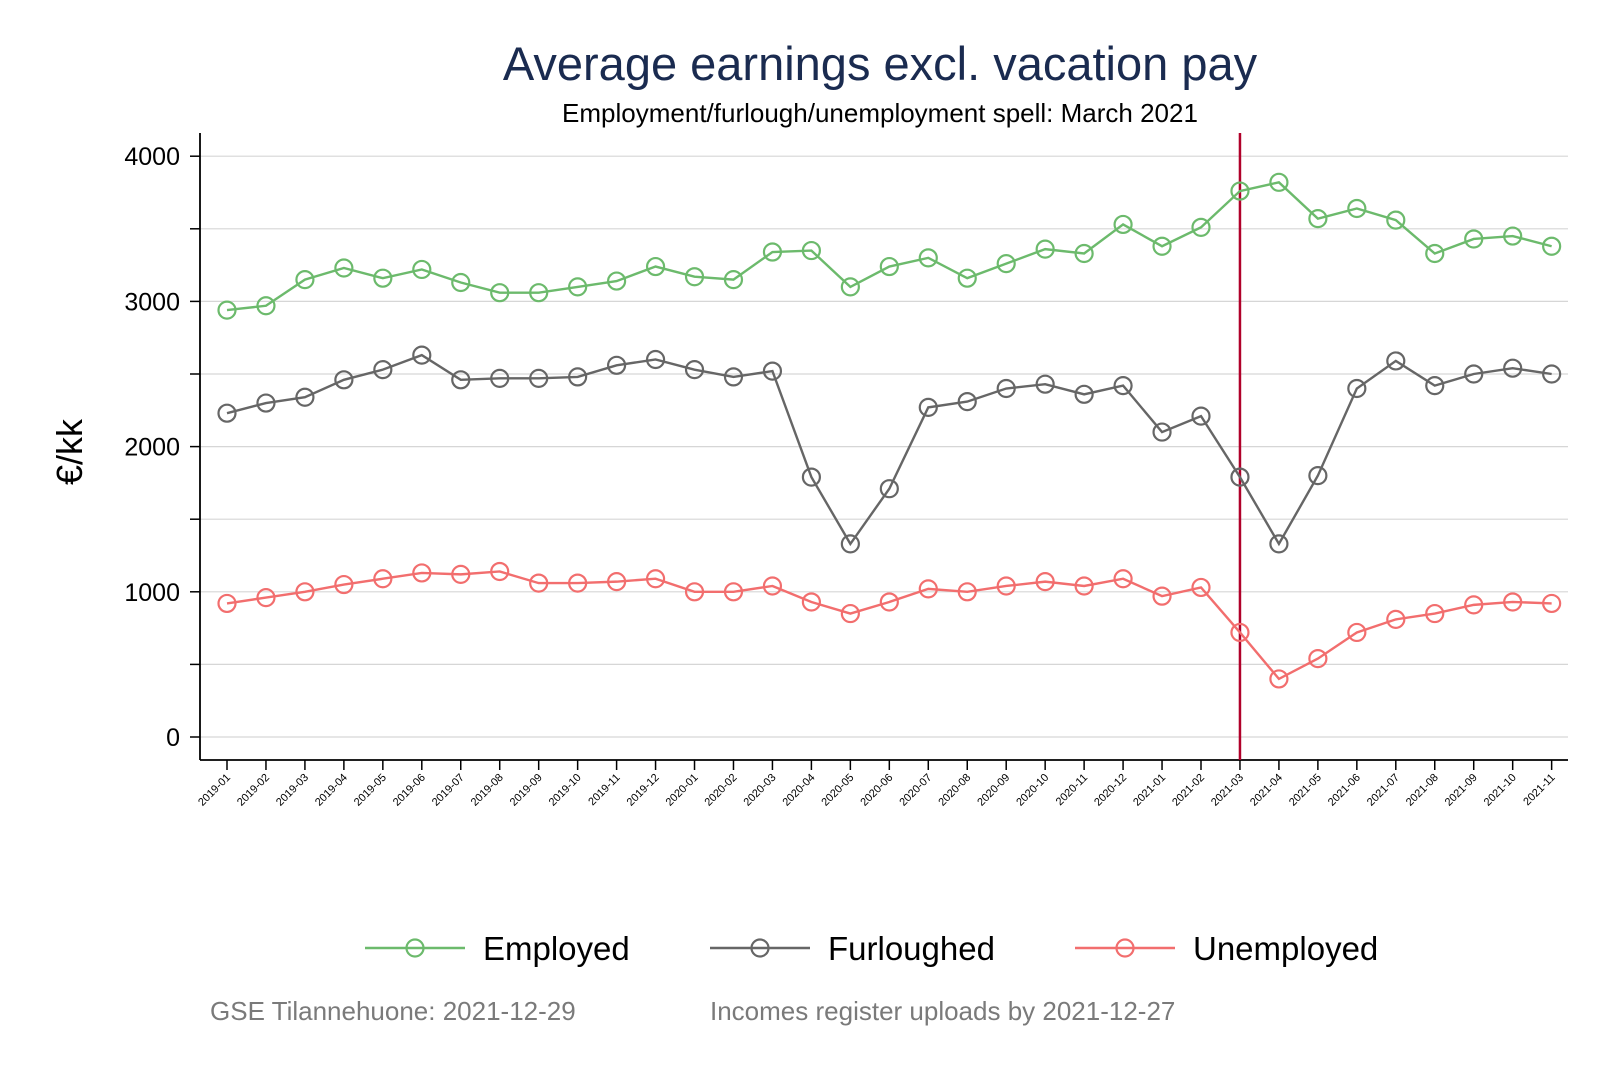  I want to click on y-tick-label: 2000, so click(152, 448).